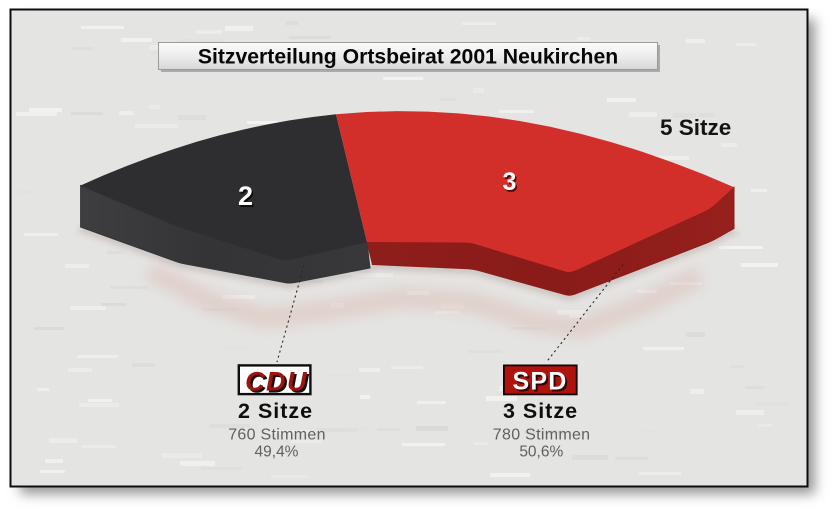 Image resolution: width=833 pixels, height=512 pixels. Describe the element at coordinates (275, 411) in the screenshot. I see `svg-text: 2 Sitze` at that location.